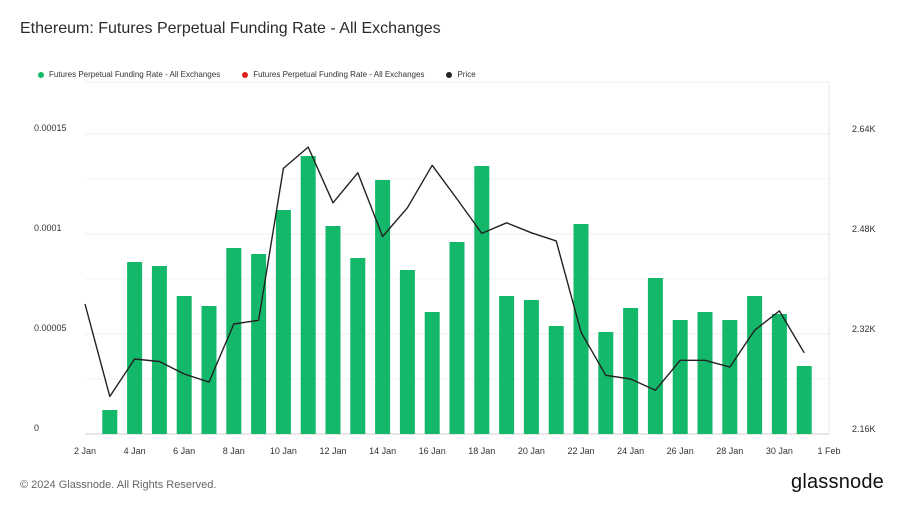 The image size is (904, 508). Describe the element at coordinates (50, 278) in the screenshot. I see `y-axis-left: 0 0.00005 0.0001 0.00015` at that location.